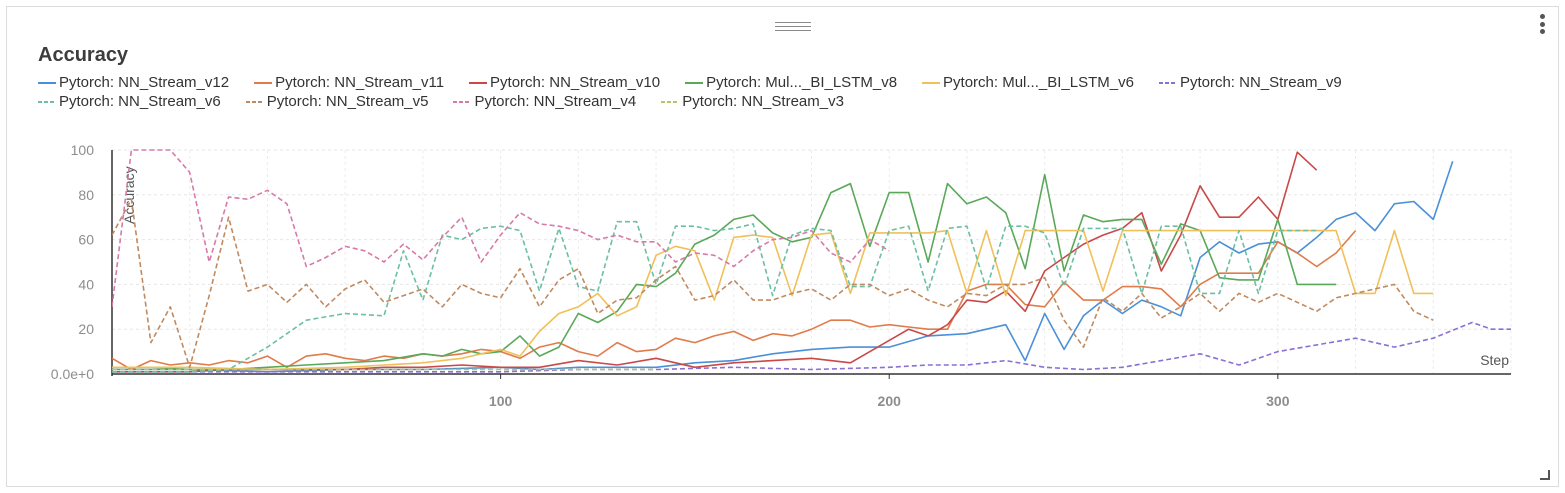 The height and width of the screenshot is (493, 1565). What do you see at coordinates (144, 82) in the screenshot?
I see `legend-label: Pytorch: NN_Stream_v12` at bounding box center [144, 82].